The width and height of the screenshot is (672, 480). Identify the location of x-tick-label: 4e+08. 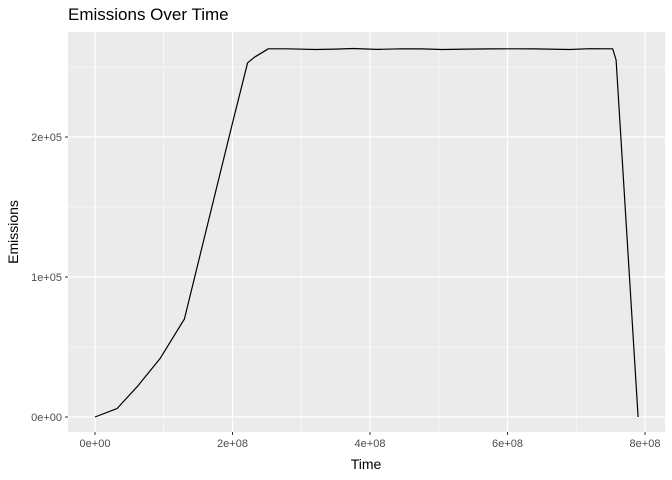
(370, 444).